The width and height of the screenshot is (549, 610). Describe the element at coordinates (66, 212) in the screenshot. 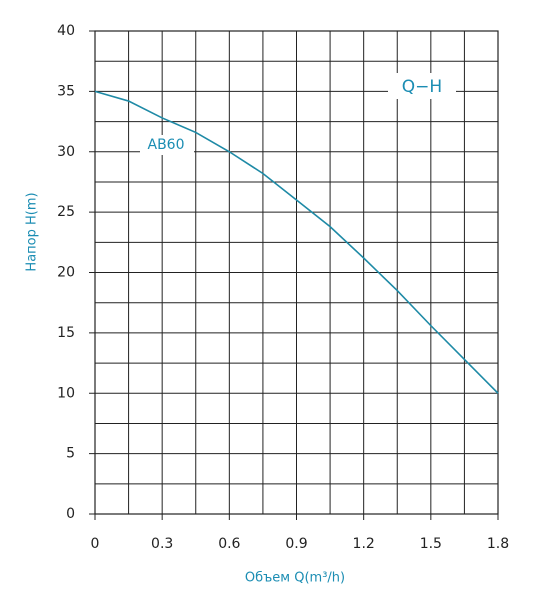

I see `y-tick-label: 25` at that location.